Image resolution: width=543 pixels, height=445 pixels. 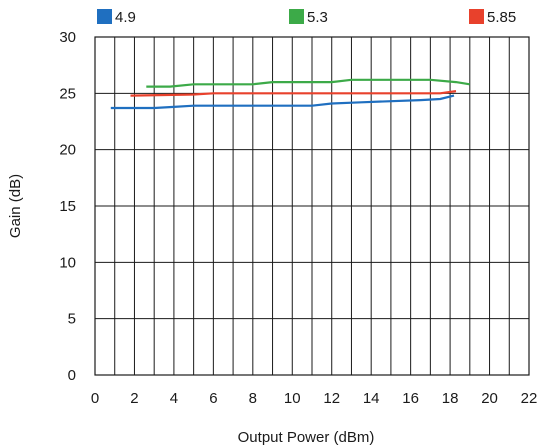 What do you see at coordinates (306, 437) in the screenshot?
I see `x-axis-title: Output Power (dBm)` at bounding box center [306, 437].